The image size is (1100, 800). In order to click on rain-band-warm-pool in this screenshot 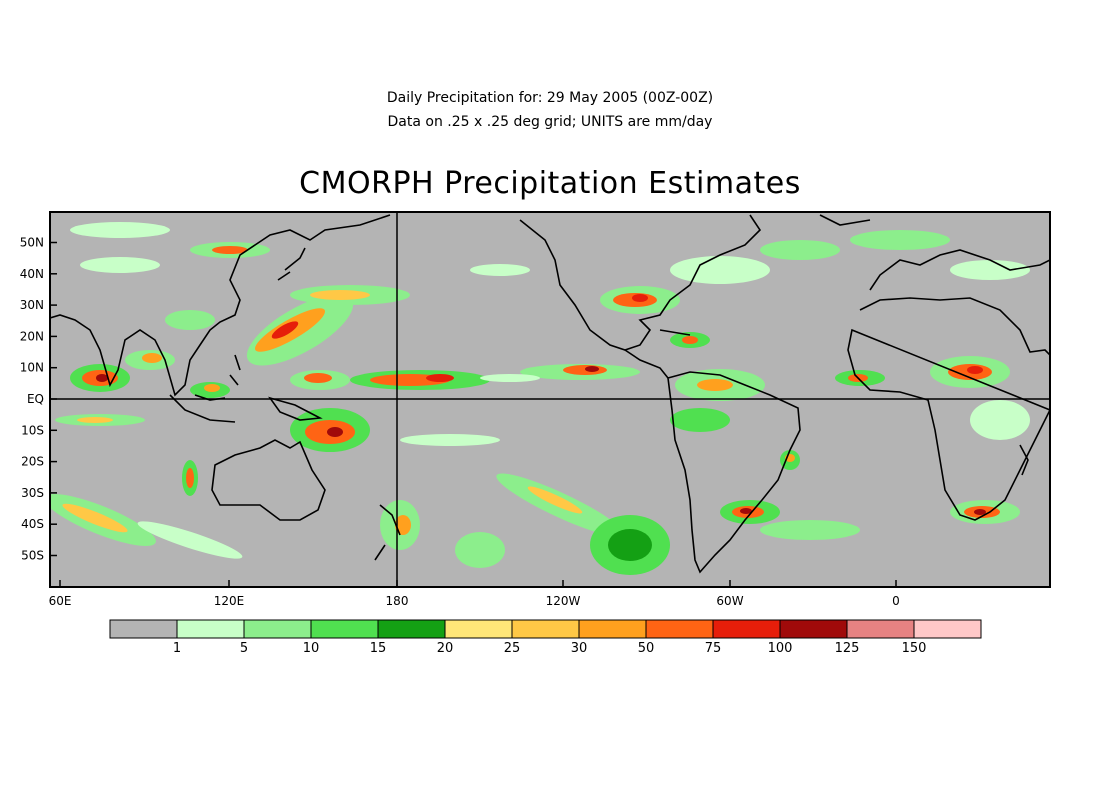, I will do `click(300, 368)`.